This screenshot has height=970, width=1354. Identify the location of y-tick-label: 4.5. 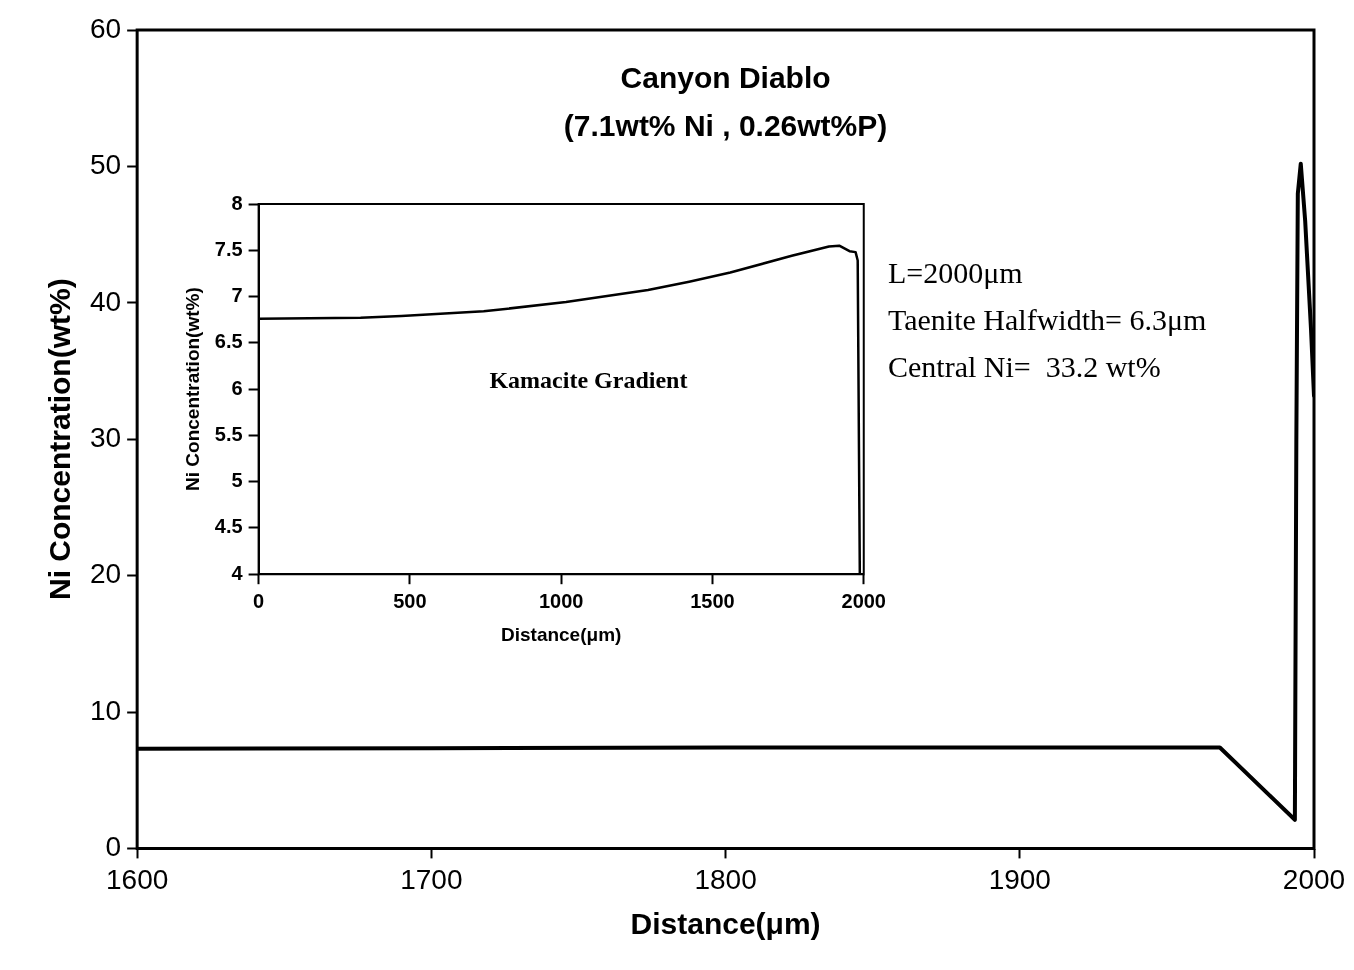
(228, 526).